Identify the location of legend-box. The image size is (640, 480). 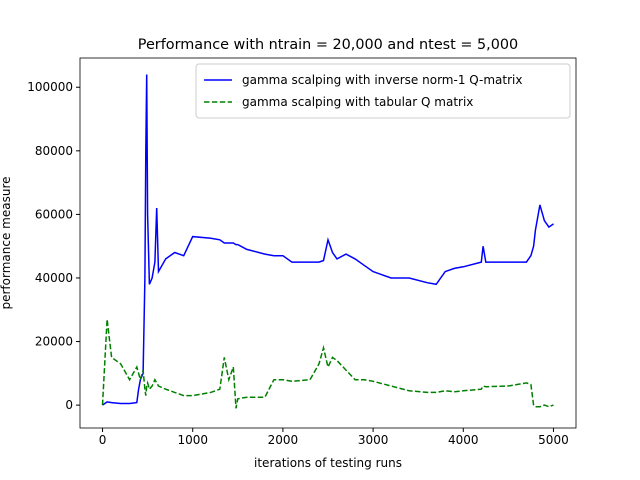
(383, 91).